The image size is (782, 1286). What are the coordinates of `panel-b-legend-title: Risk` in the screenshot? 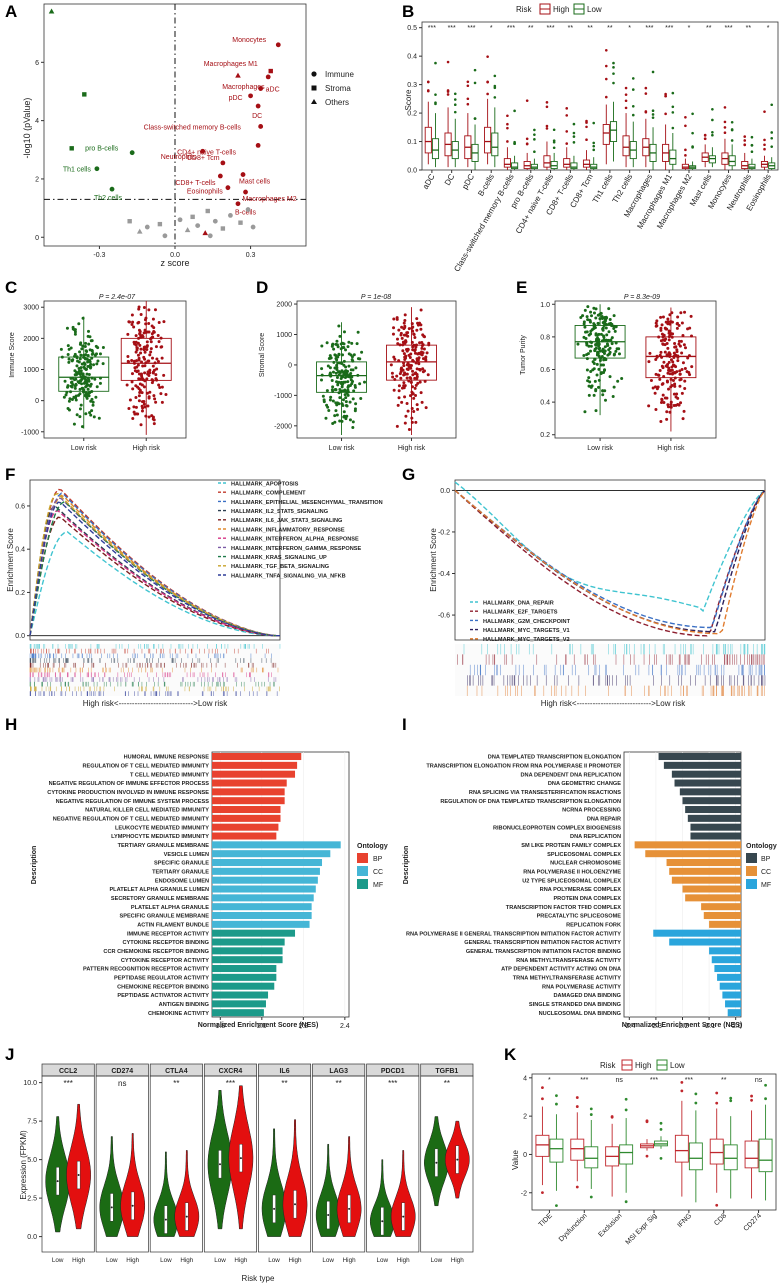 It's located at (524, 9).